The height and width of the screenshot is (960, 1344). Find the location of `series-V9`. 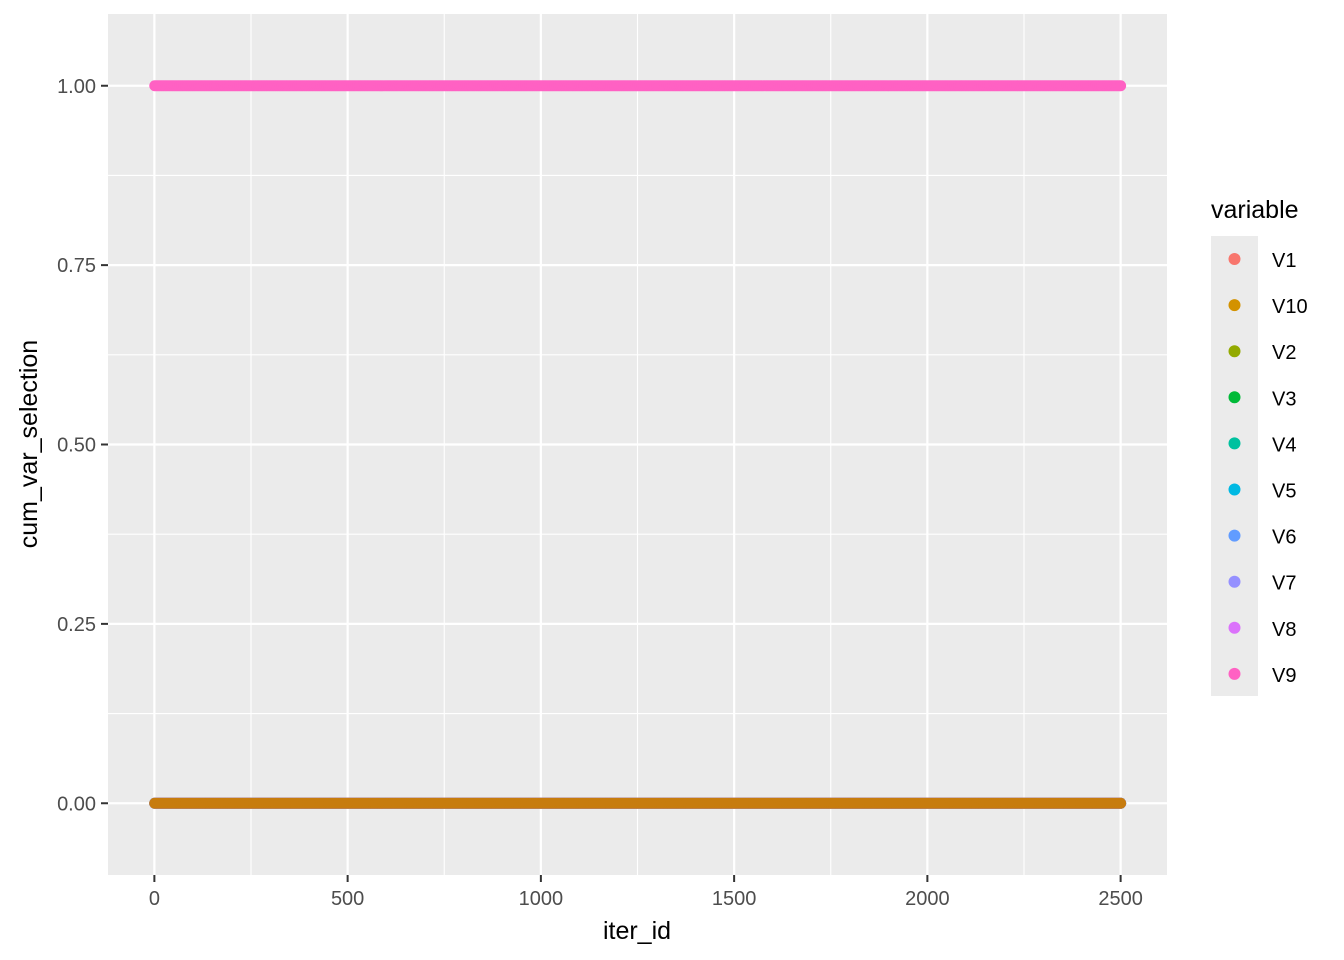

series-V9 is located at coordinates (638, 86).